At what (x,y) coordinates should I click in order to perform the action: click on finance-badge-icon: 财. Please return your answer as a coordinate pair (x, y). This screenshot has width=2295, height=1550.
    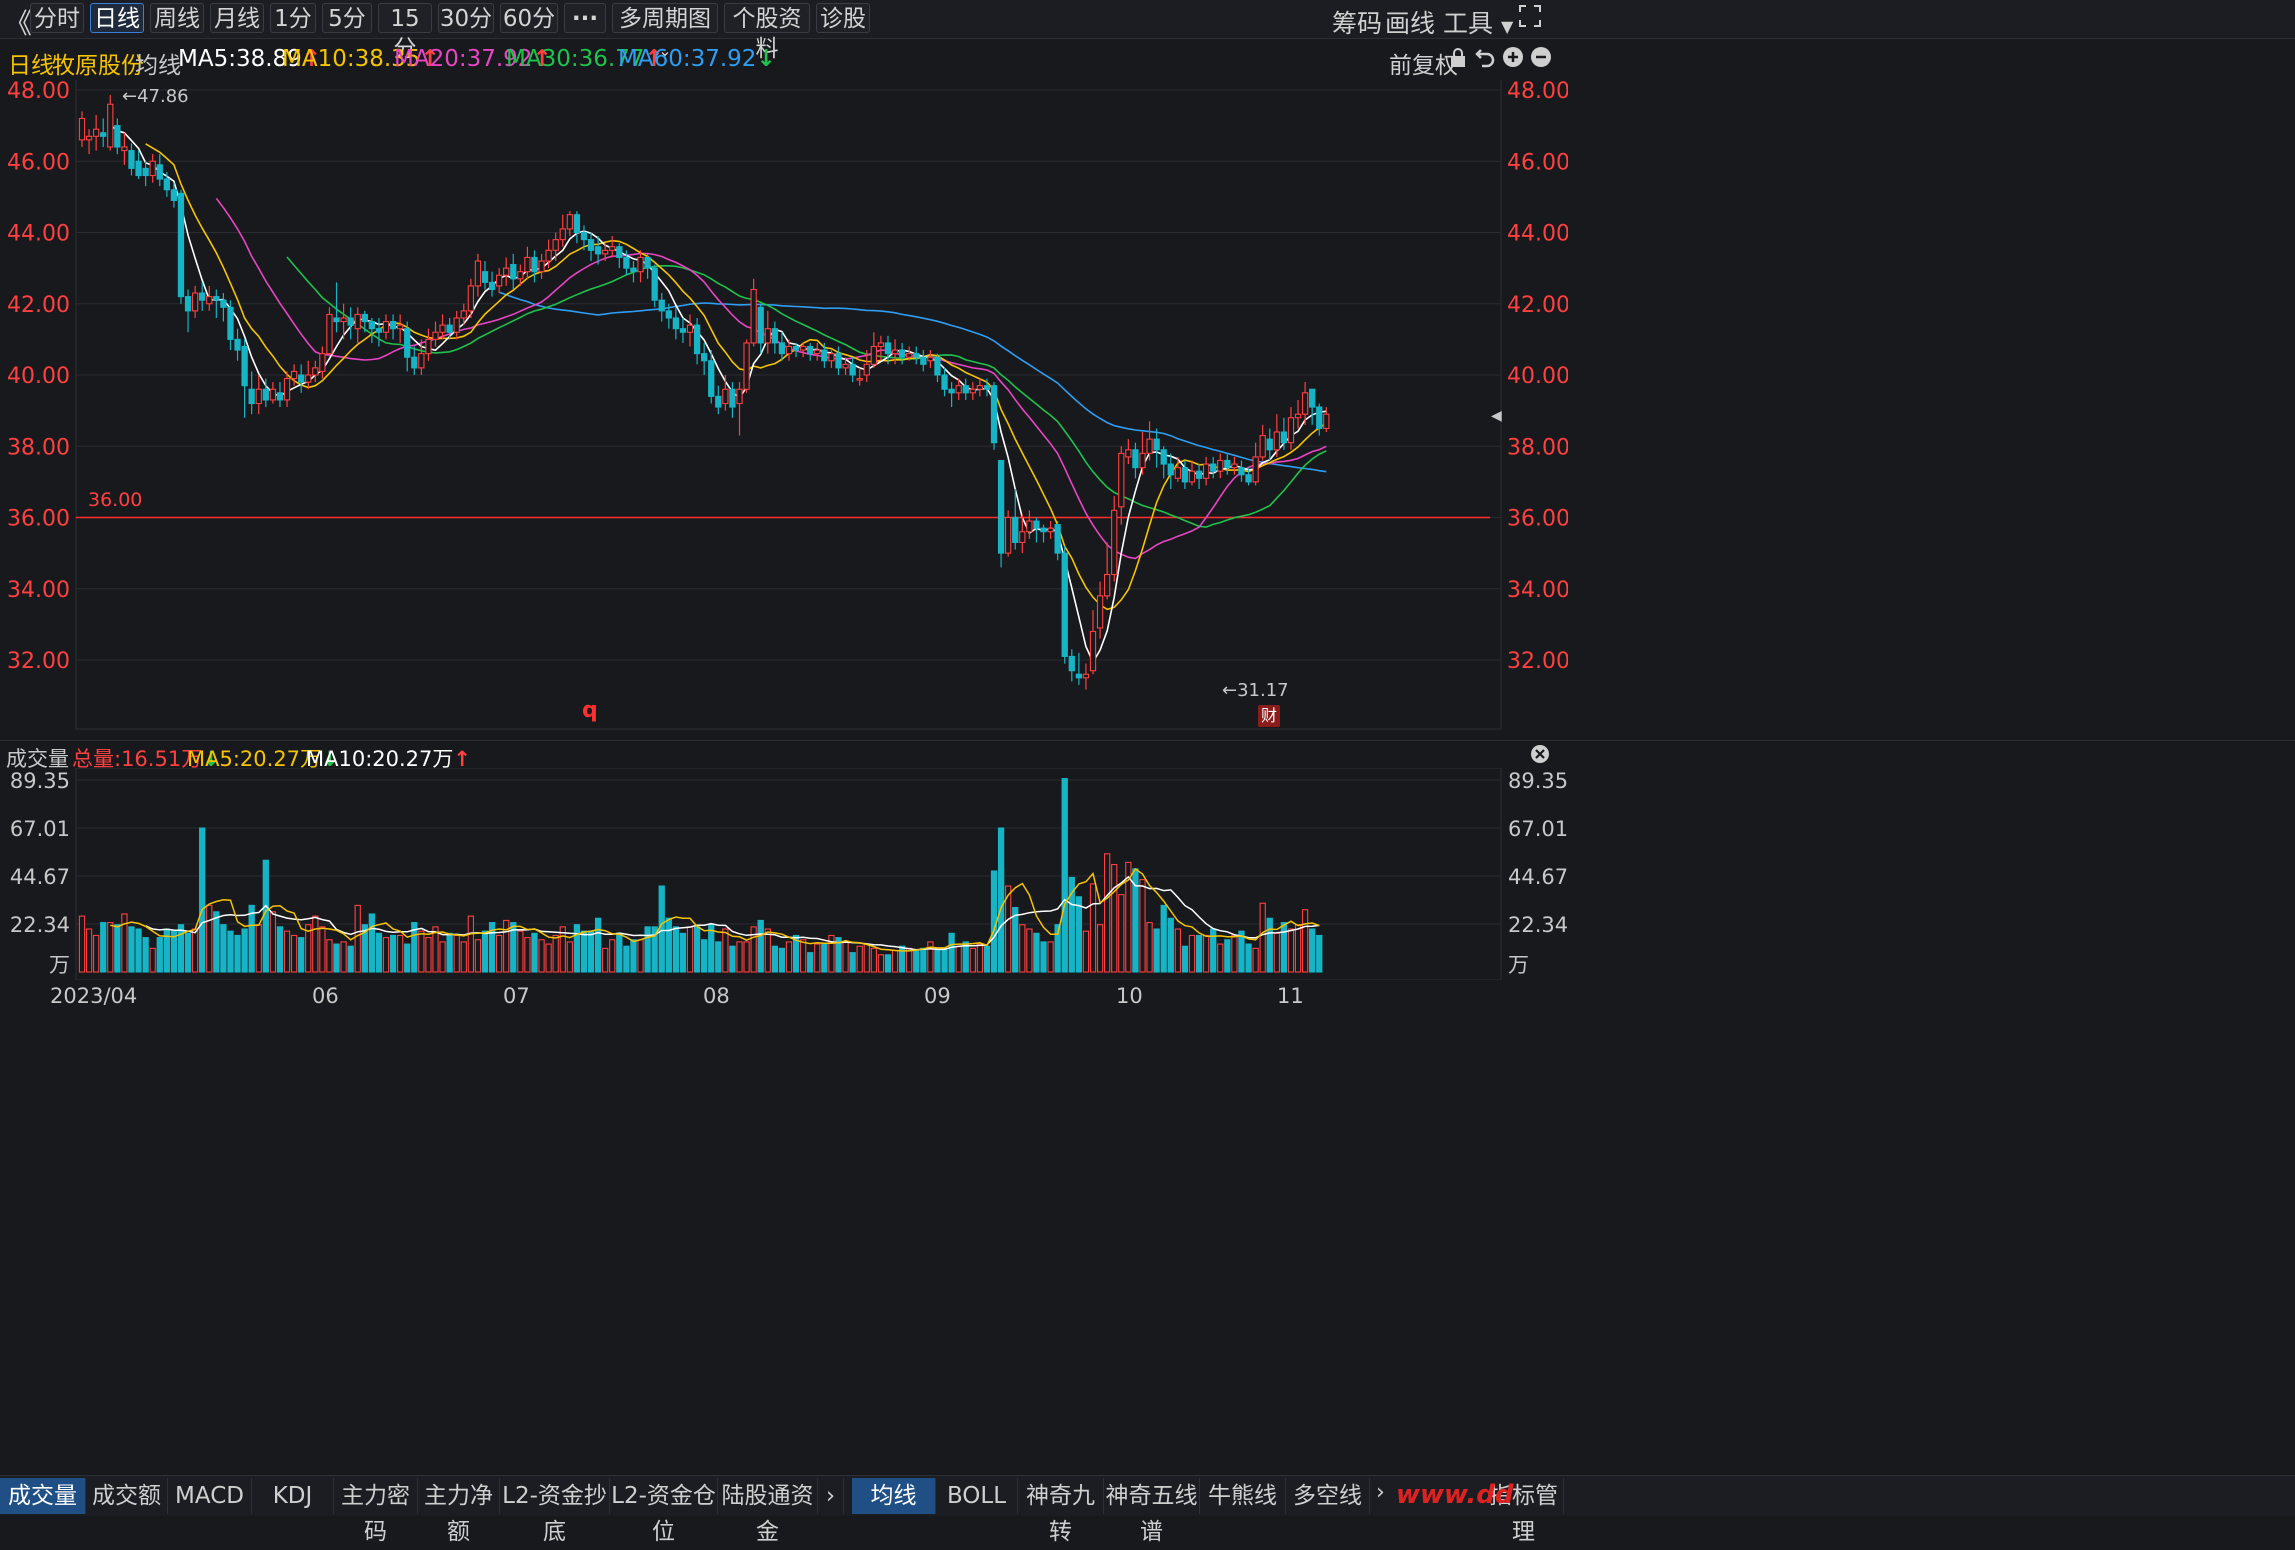
    Looking at the image, I should click on (1269, 716).